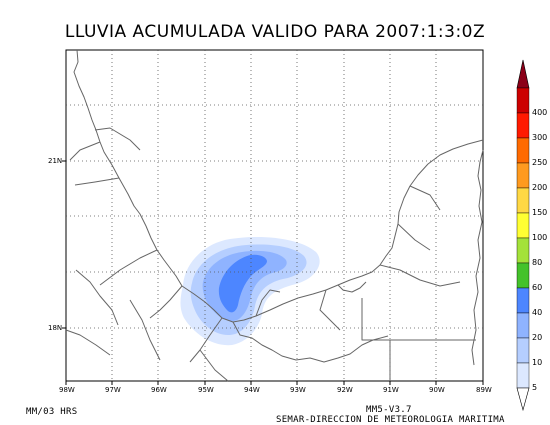 Image resolution: width=550 pixels, height=425 pixels. What do you see at coordinates (484, 390) in the screenshot?
I see `lon-tick-89w: 89W` at bounding box center [484, 390].